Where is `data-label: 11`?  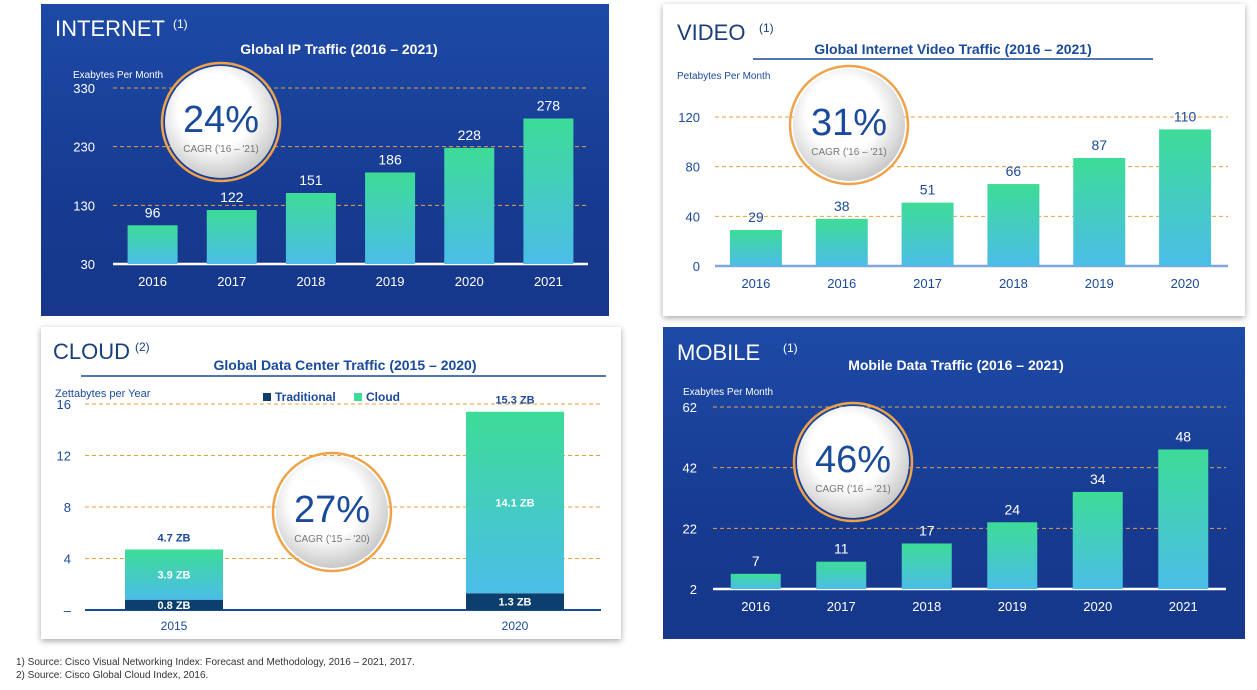 data-label: 11 is located at coordinates (841, 549).